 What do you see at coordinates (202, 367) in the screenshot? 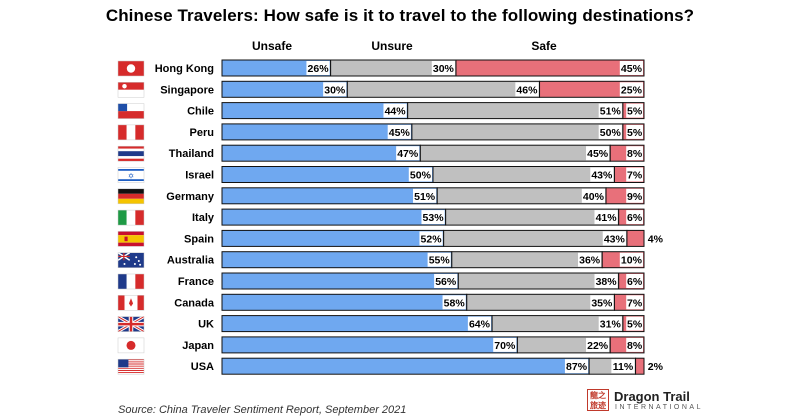
I see `category-label: USA` at bounding box center [202, 367].